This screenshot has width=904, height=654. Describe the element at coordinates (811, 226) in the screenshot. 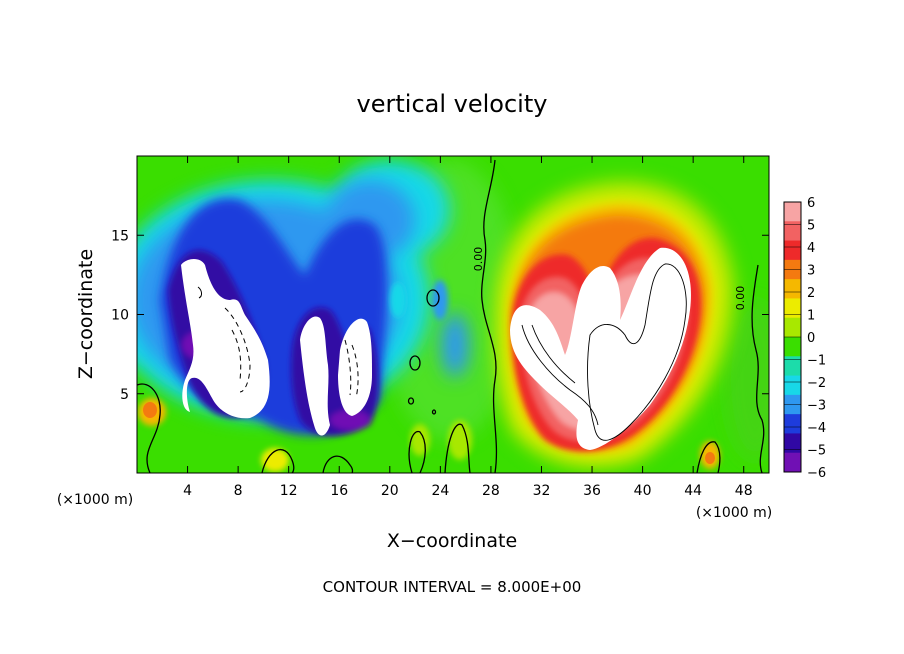

I see `colorbar-label: 5` at that location.